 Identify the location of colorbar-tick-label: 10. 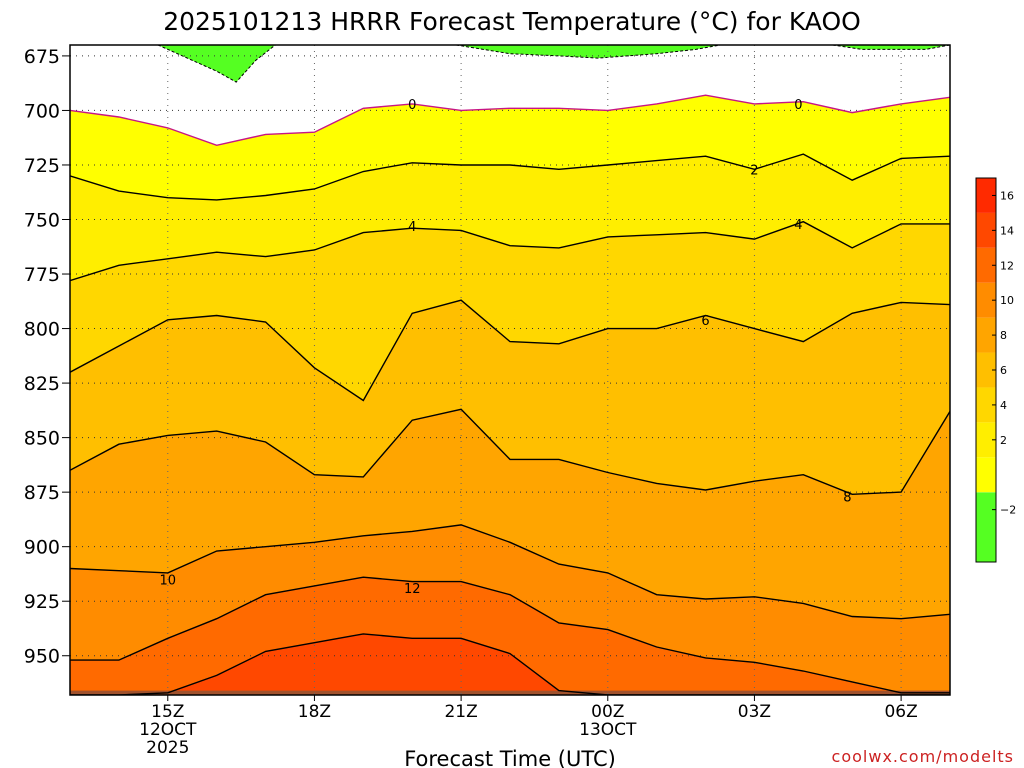
(1007, 300).